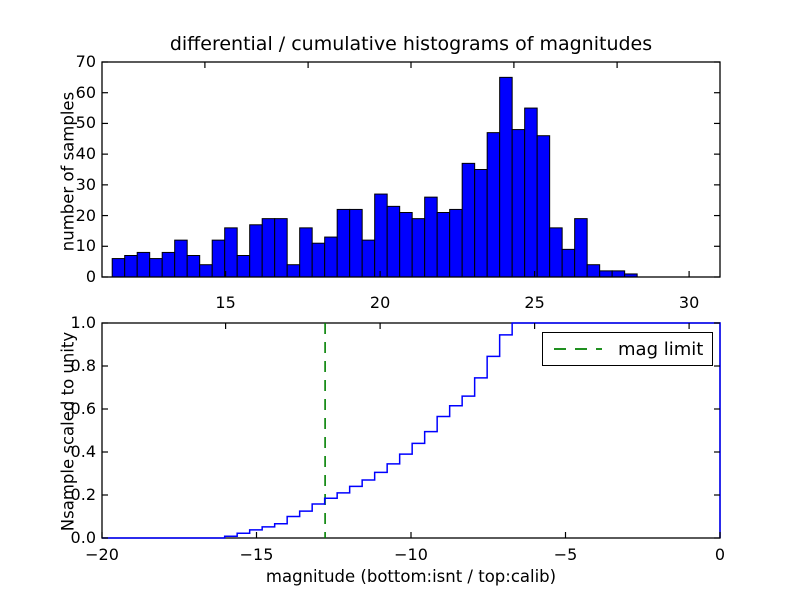  I want to click on top-plot-ytick-label: 10, so click(85, 246).